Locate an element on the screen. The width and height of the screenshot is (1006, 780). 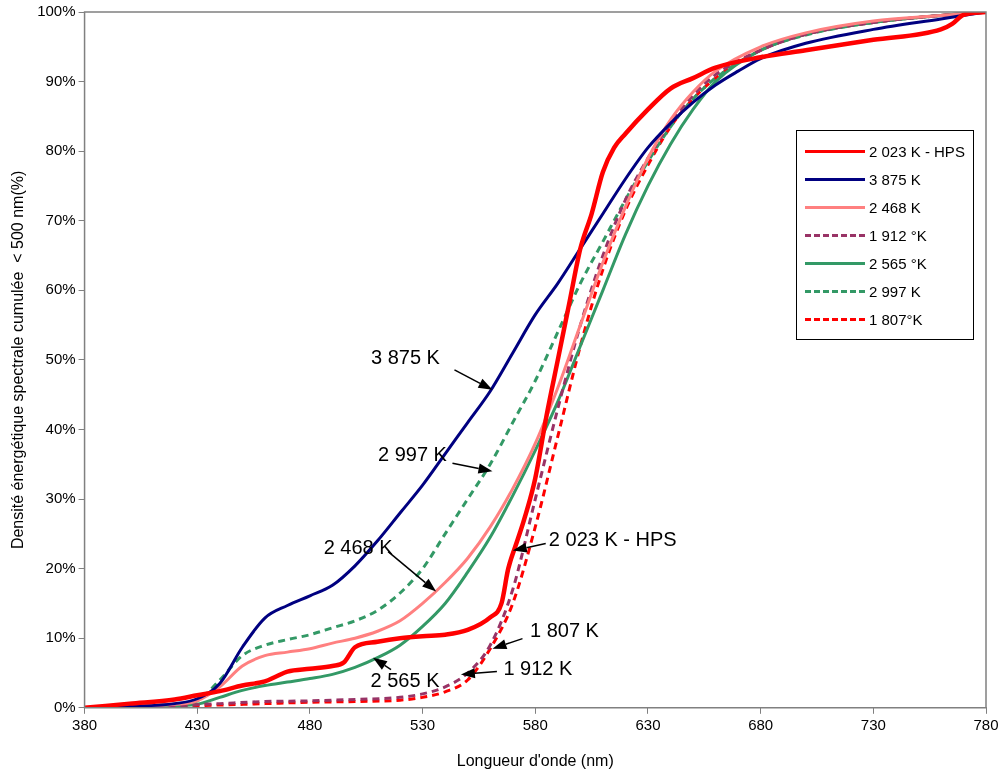
annotation: 1 912 K is located at coordinates (538, 667).